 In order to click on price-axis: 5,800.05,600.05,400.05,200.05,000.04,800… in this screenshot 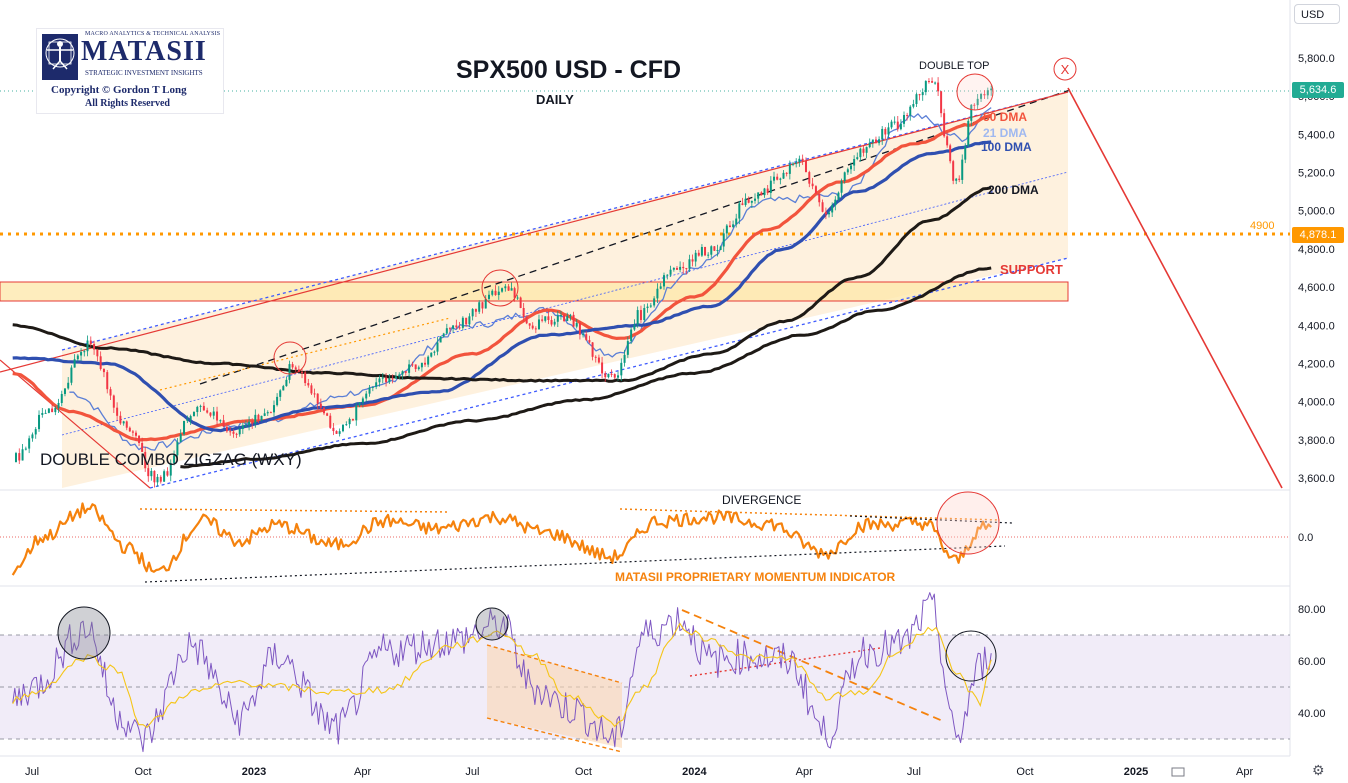, I will do `click(1316, 386)`.